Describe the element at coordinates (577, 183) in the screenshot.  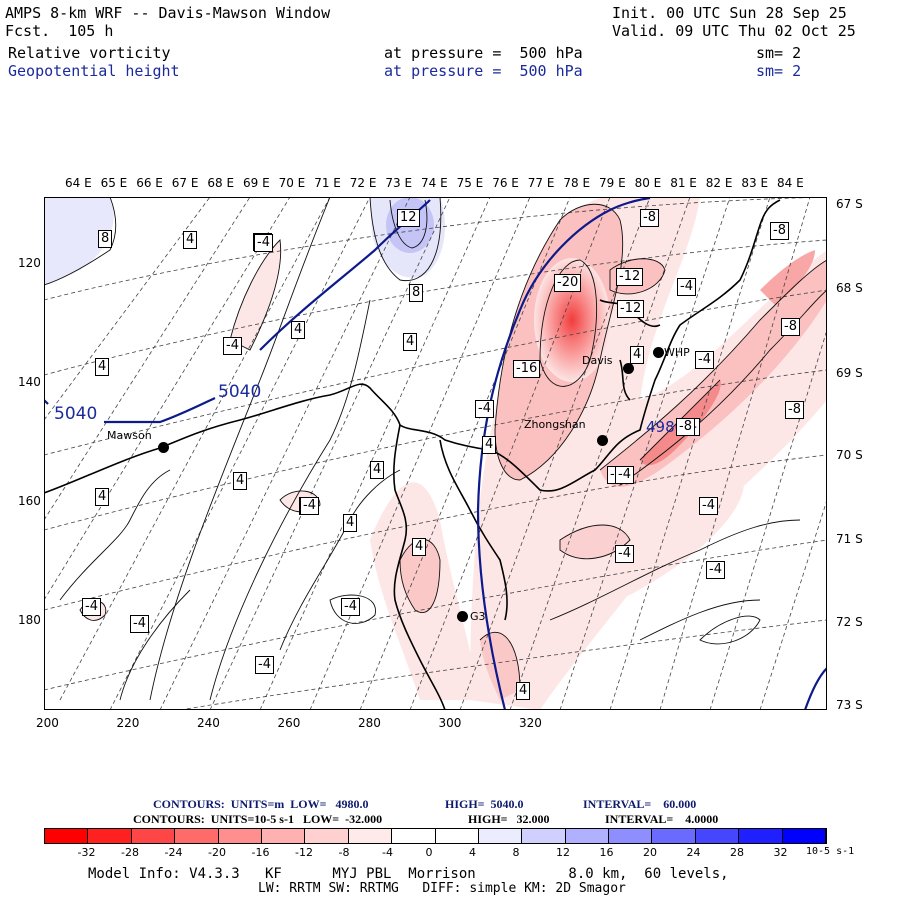
I see `lon-label: 78 E` at that location.